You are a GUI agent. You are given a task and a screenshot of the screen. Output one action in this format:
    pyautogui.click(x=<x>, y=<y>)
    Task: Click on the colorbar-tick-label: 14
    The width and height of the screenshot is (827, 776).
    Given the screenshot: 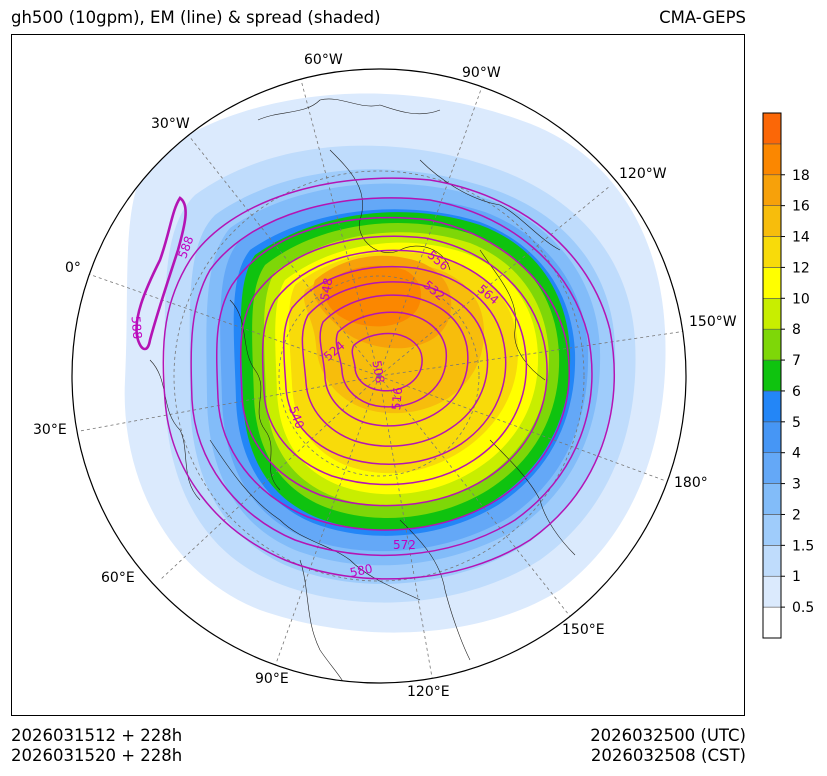 What is the action you would take?
    pyautogui.click(x=801, y=238)
    